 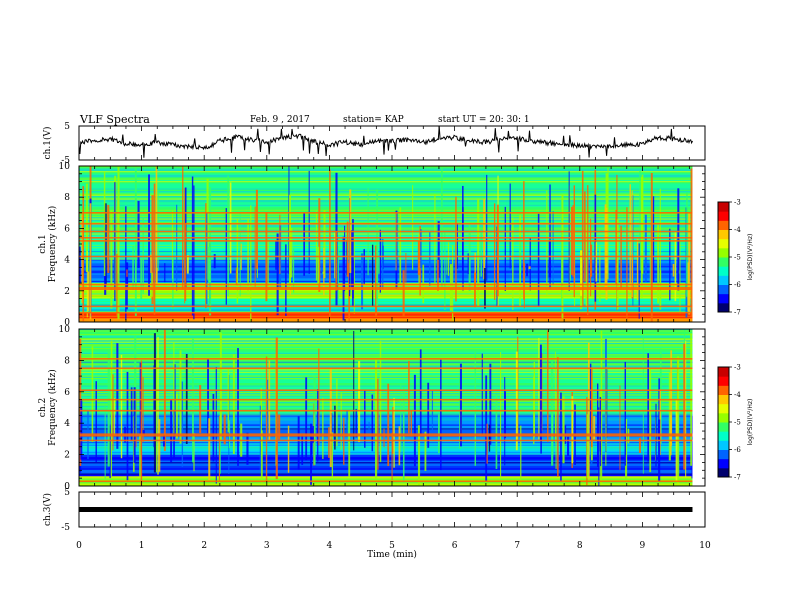 What do you see at coordinates (43, 243) in the screenshot?
I see `y-axis-label: ch.1` at bounding box center [43, 243].